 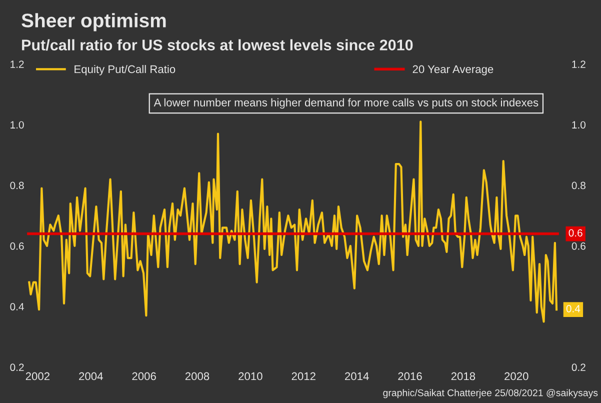 What do you see at coordinates (144, 376) in the screenshot?
I see `x-tick-label: 2006` at bounding box center [144, 376].